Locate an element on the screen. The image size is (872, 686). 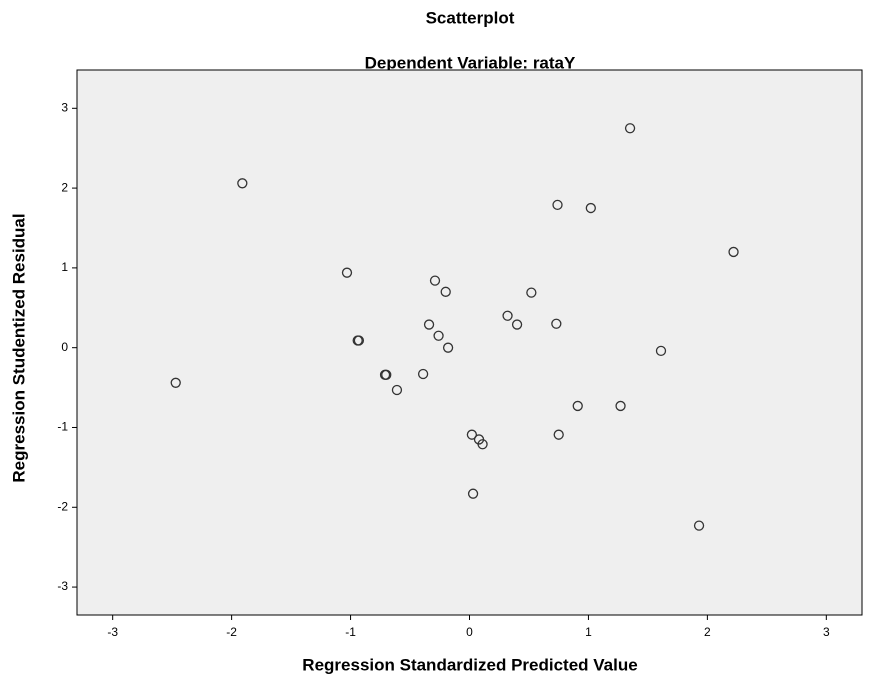
chart-subtitle: Dependent Variable: rataY is located at coordinates (470, 62).